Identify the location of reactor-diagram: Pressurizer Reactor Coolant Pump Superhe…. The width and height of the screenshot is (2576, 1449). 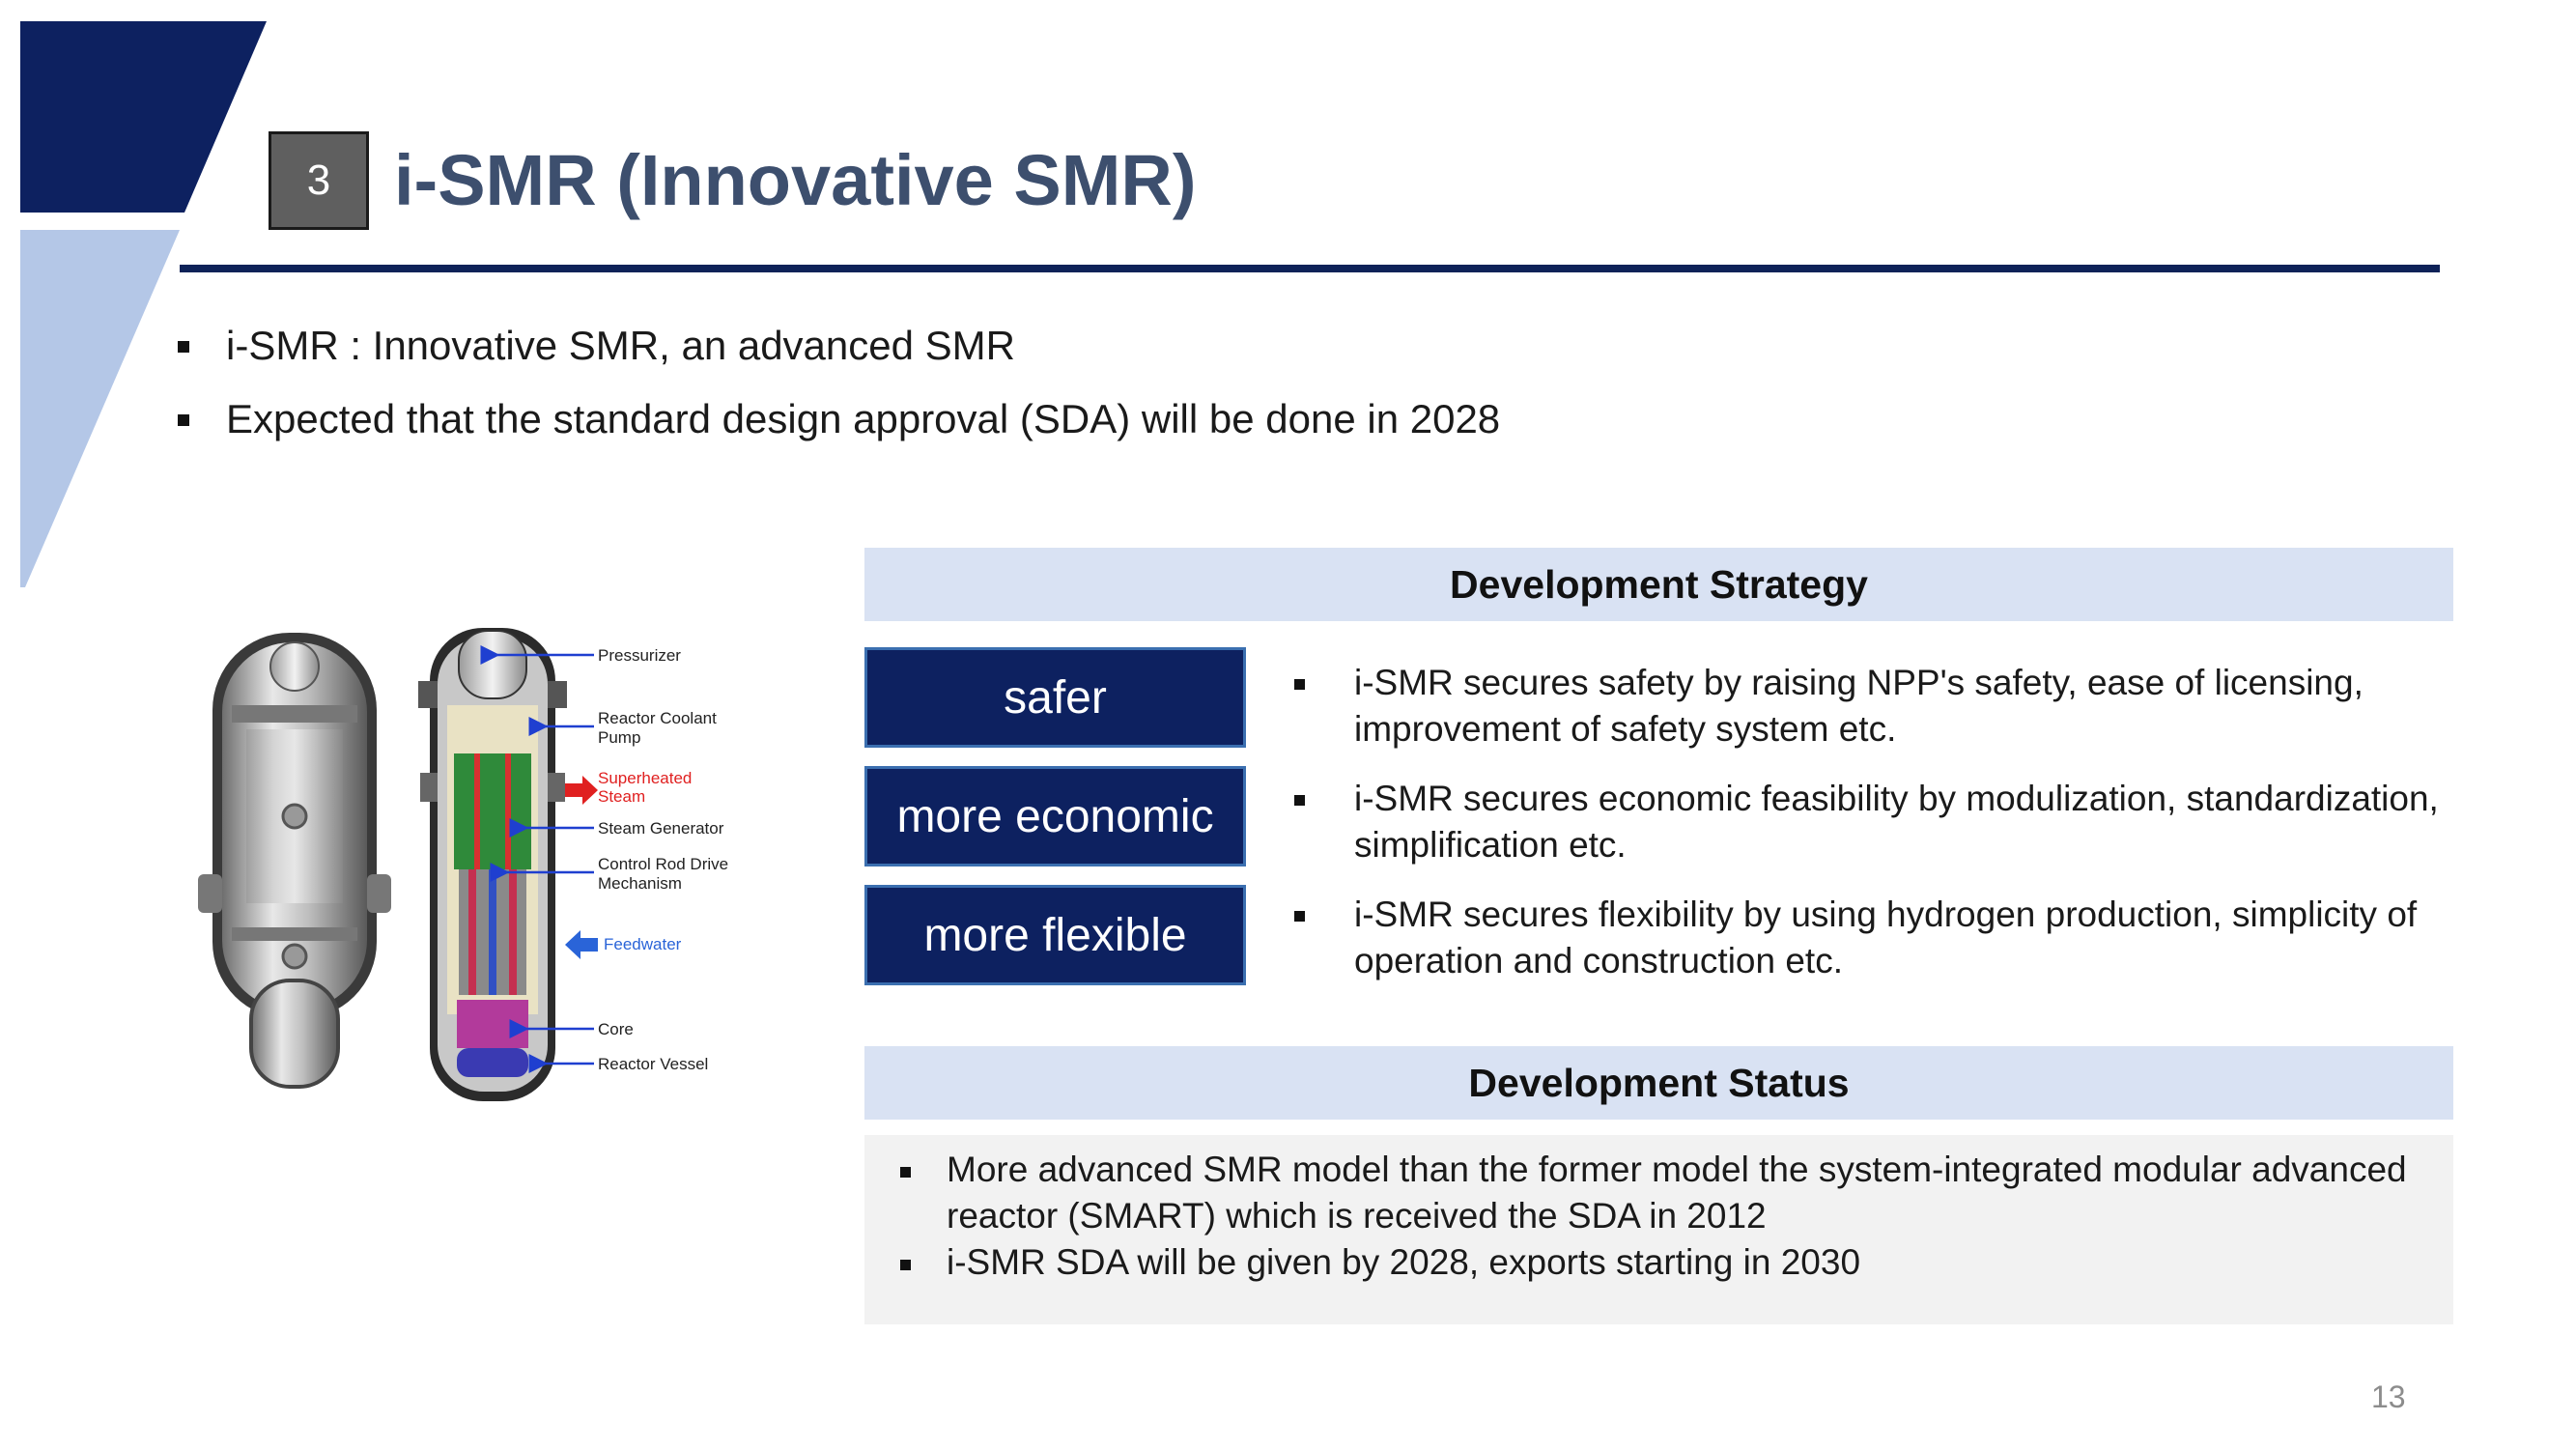
(463, 864).